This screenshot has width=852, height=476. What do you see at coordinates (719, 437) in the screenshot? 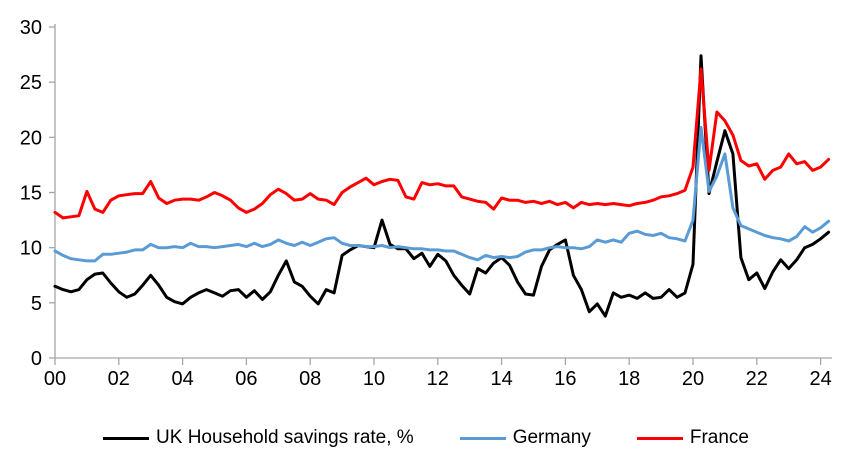
I see `legend-label-france: France` at bounding box center [719, 437].